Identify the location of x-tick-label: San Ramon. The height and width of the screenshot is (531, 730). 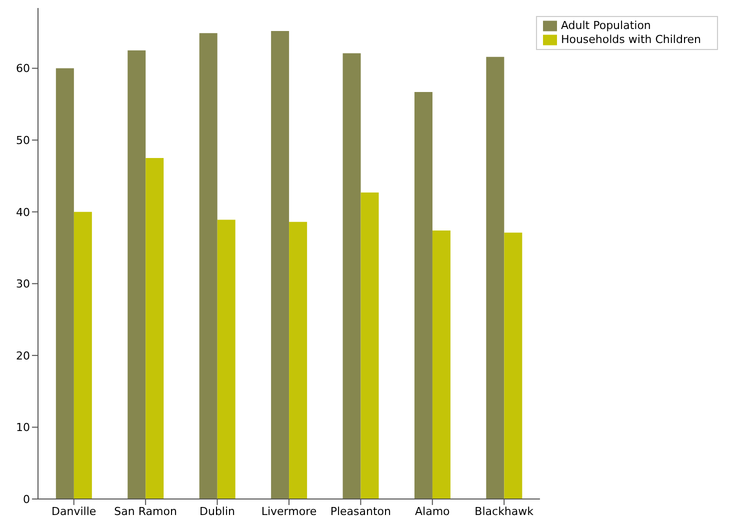
(145, 511).